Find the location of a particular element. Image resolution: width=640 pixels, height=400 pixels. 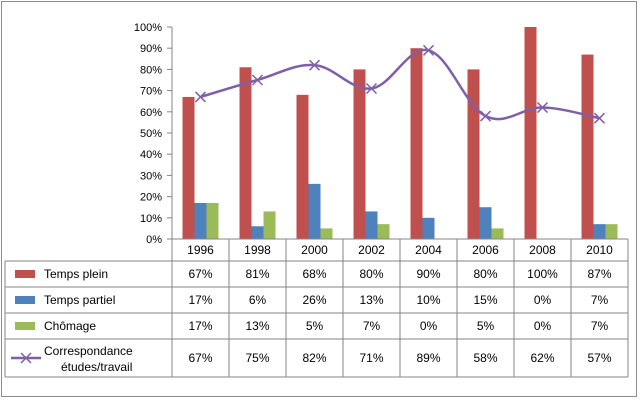

x-category-label: 2000 is located at coordinates (314, 250).